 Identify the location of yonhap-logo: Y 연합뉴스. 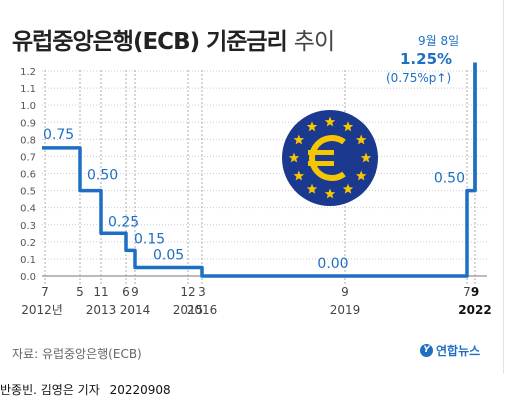
(450, 350).